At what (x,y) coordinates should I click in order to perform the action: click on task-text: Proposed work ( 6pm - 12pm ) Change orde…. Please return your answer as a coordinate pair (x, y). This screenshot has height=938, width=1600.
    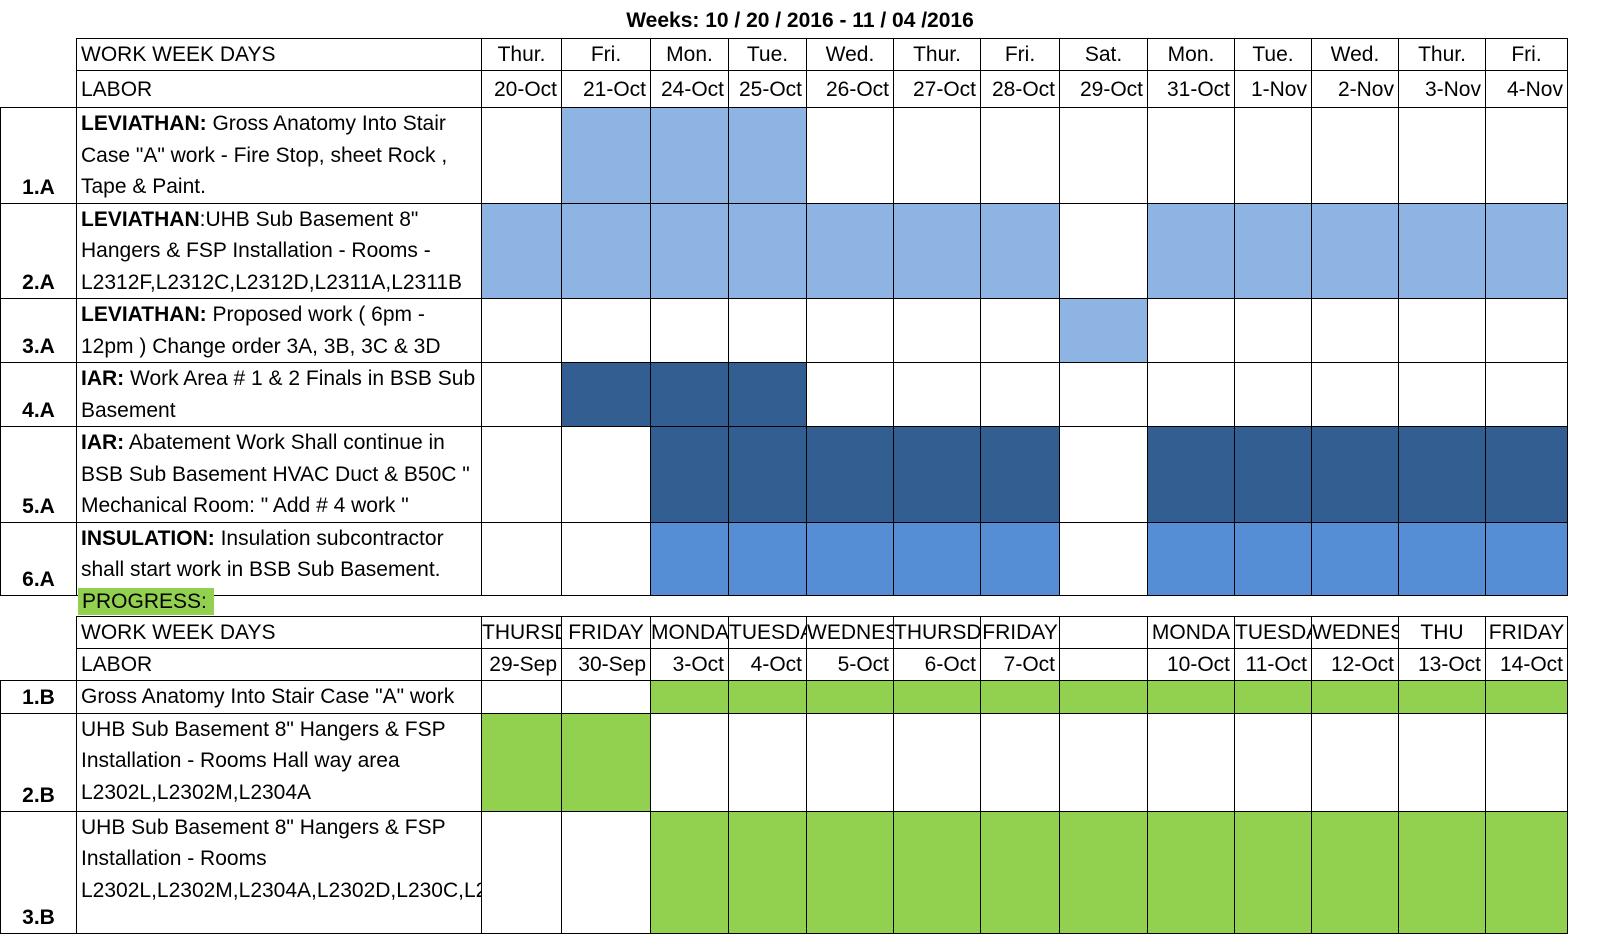
    Looking at the image, I should click on (261, 330).